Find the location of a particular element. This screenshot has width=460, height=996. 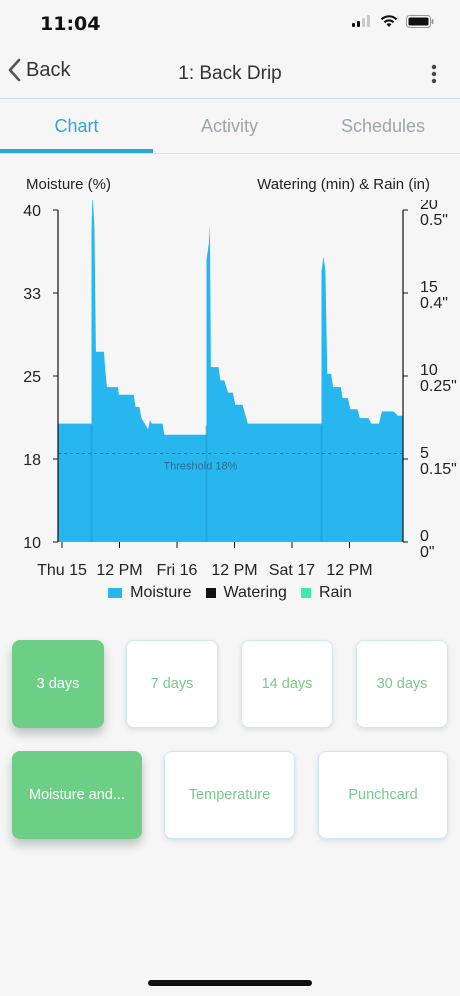

left-tick-label-3: 33 is located at coordinates (32, 294).